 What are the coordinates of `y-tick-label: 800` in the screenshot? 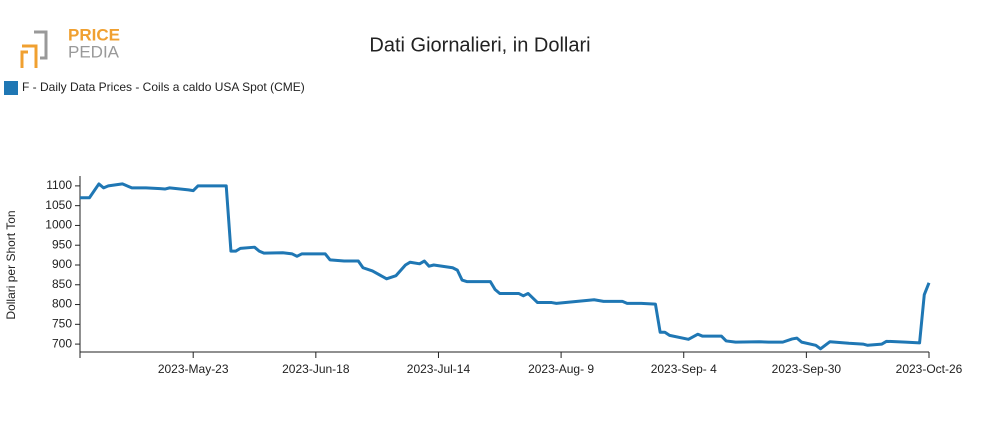 It's located at (62, 304).